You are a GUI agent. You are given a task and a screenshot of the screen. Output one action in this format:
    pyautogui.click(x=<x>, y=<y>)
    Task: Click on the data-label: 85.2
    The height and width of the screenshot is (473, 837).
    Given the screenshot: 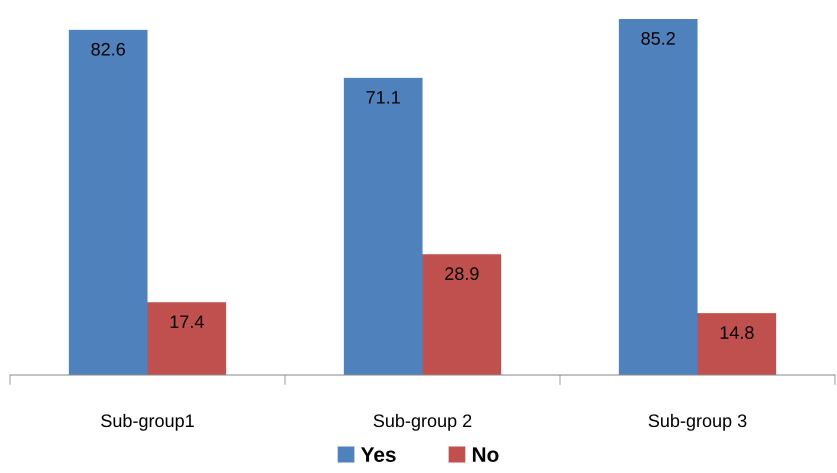 What is the action you would take?
    pyautogui.click(x=658, y=38)
    